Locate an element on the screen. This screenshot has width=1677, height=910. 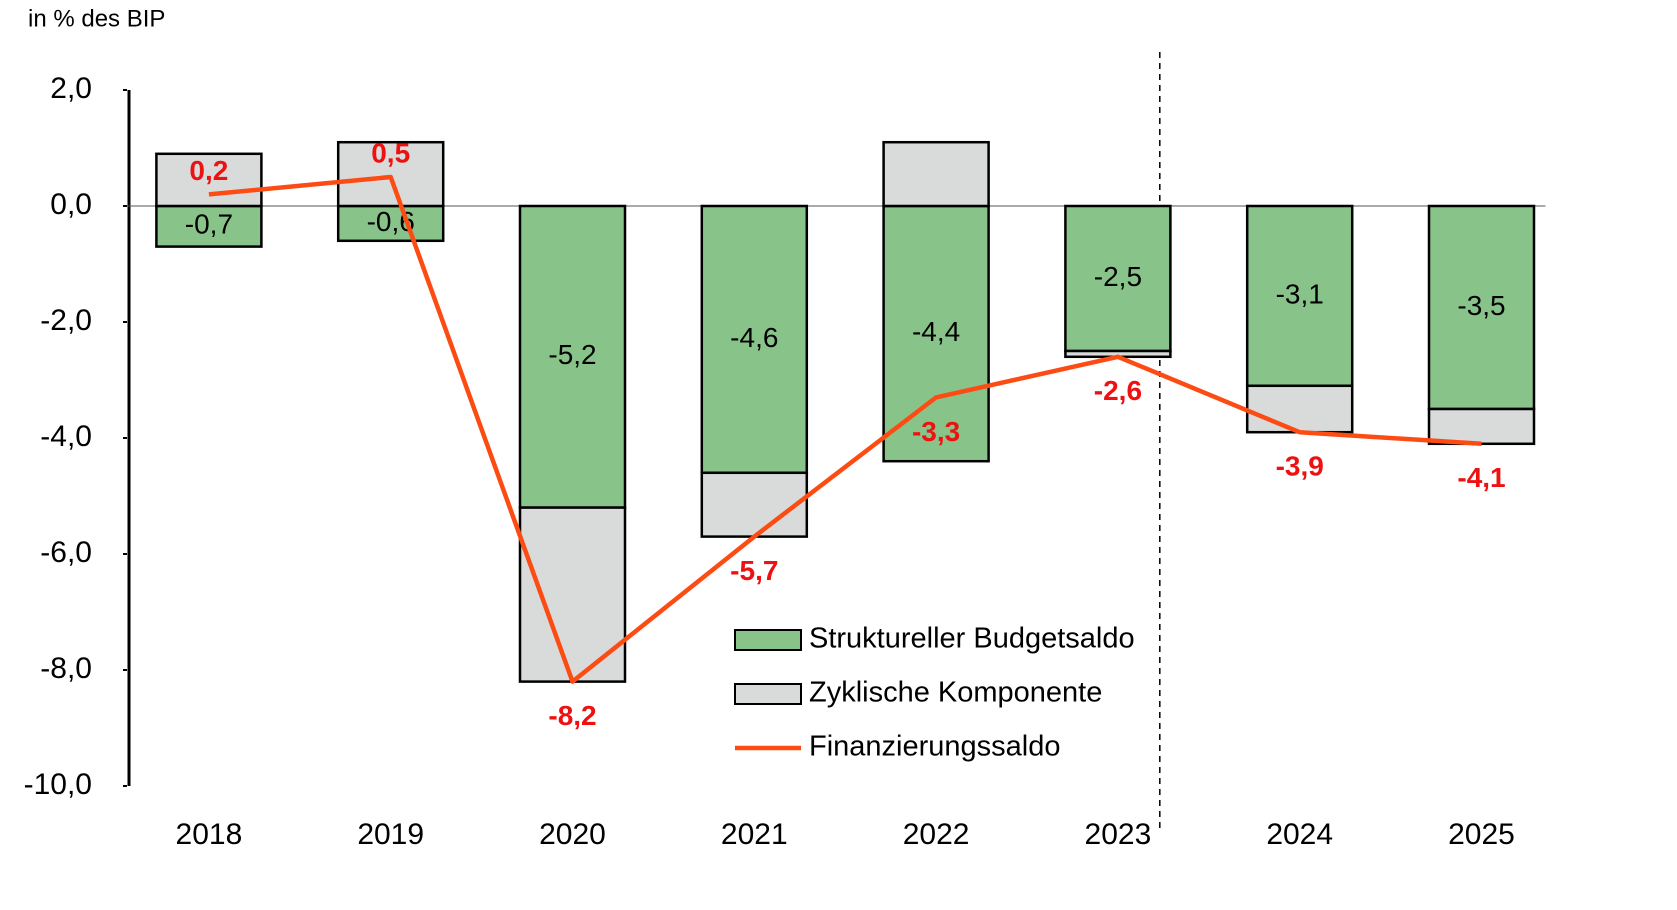
bar-value-label: -0,7 is located at coordinates (209, 224).